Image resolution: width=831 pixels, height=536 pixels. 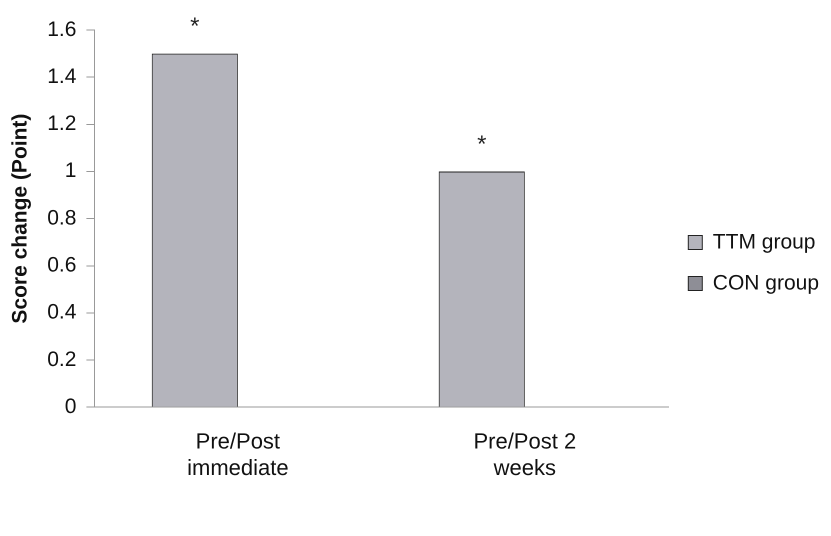 What do you see at coordinates (62, 312) in the screenshot?
I see `y-tick-label: 0.4` at bounding box center [62, 312].